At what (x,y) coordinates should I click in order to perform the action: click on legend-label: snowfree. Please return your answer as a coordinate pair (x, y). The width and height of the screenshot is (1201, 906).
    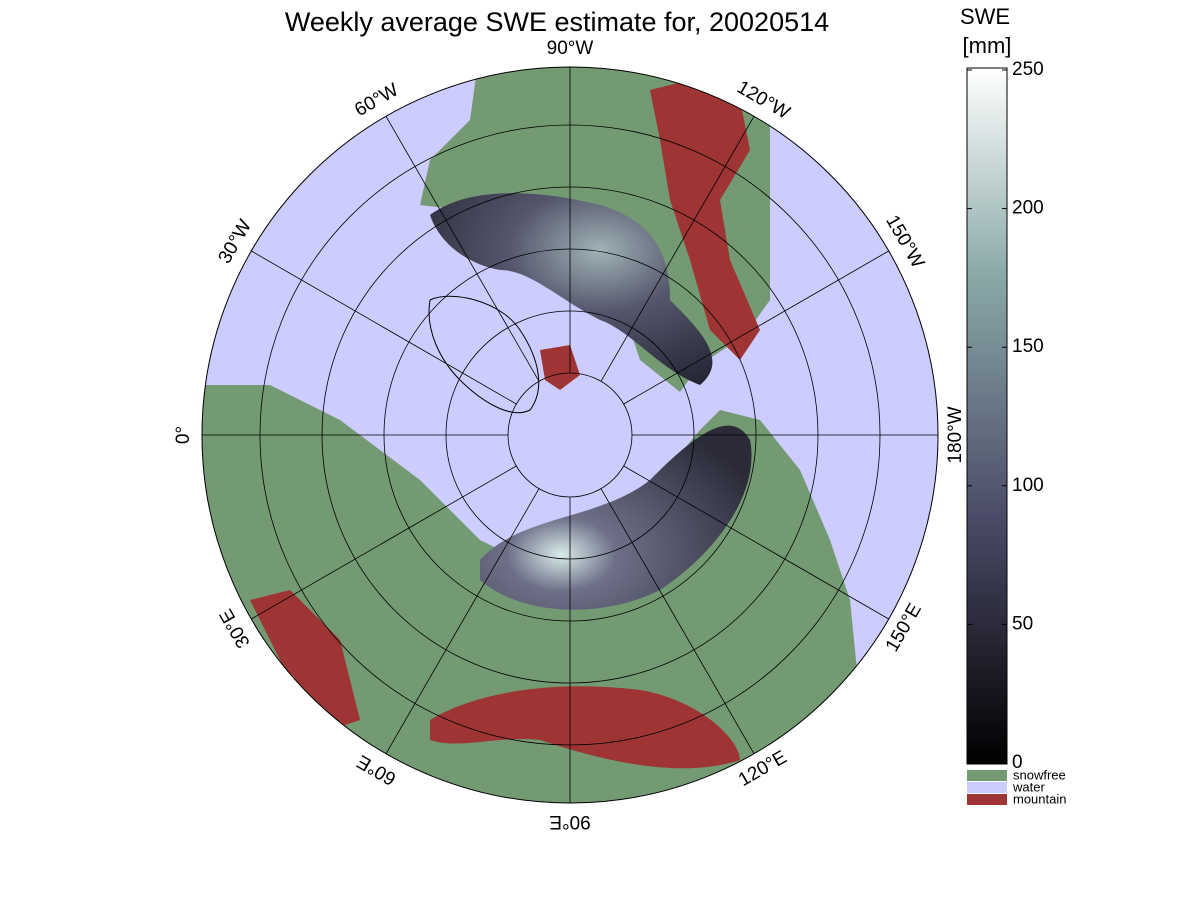
    Looking at the image, I should click on (1039, 774).